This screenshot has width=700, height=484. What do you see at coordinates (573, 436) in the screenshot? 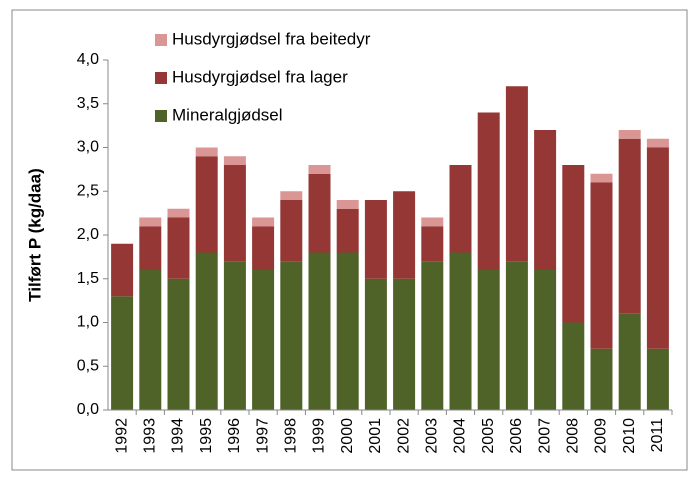
I see `x-tick-label: 2008` at bounding box center [573, 436].